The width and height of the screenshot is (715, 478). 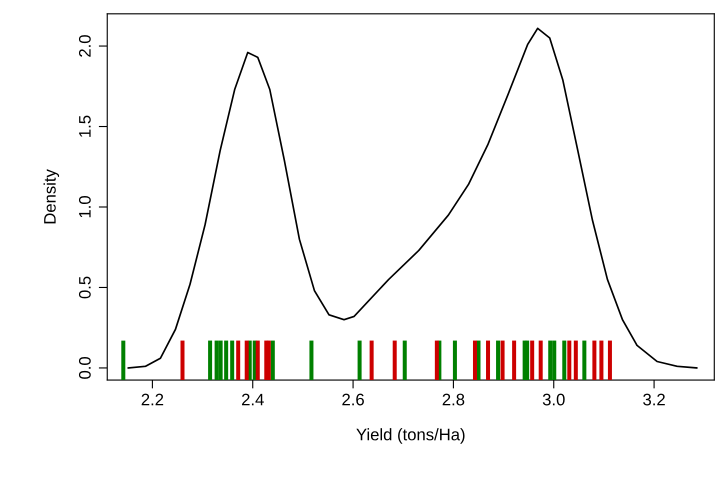 I want to click on y-axis-title: Density, so click(x=52, y=196).